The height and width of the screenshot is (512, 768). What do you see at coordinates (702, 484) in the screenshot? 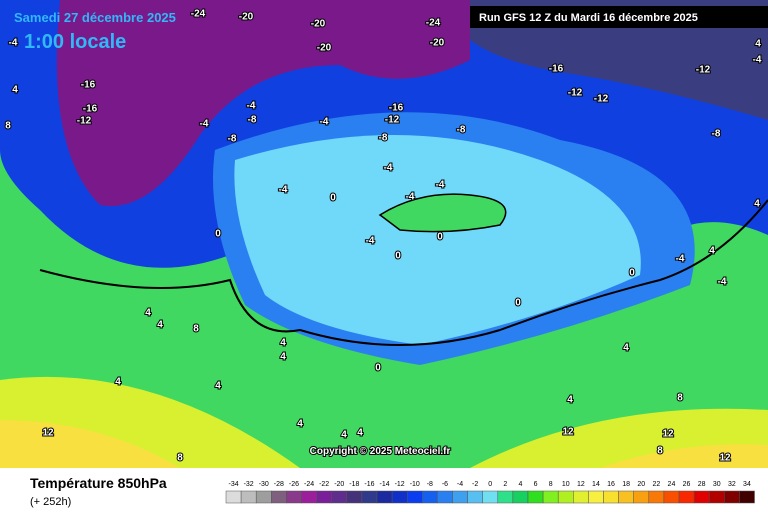
I see `colorbar-tick-label: 28` at bounding box center [702, 484].